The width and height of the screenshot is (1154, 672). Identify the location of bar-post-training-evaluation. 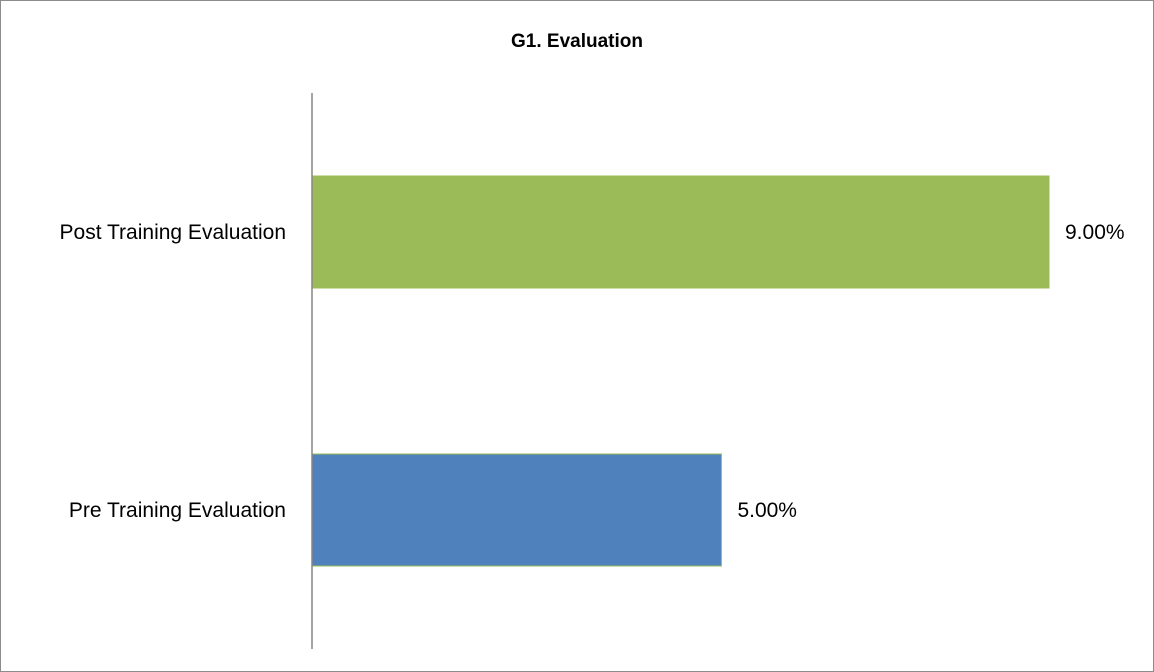
(680, 232).